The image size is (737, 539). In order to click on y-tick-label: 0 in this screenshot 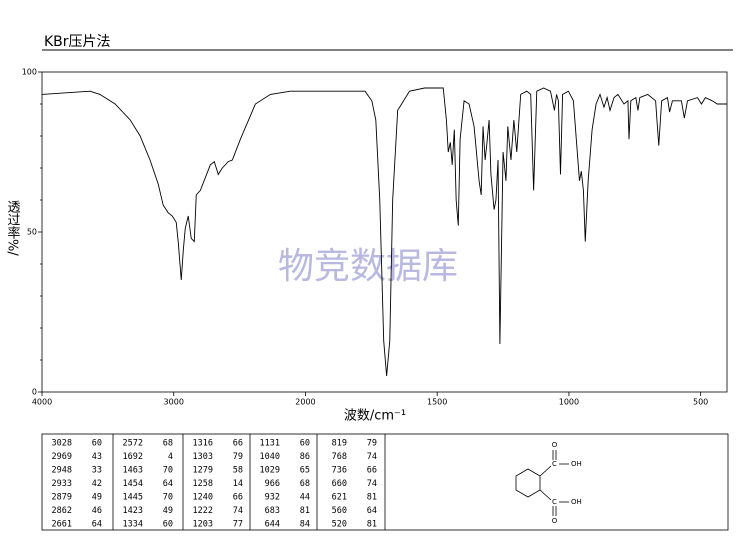, I will do `click(34, 392)`.